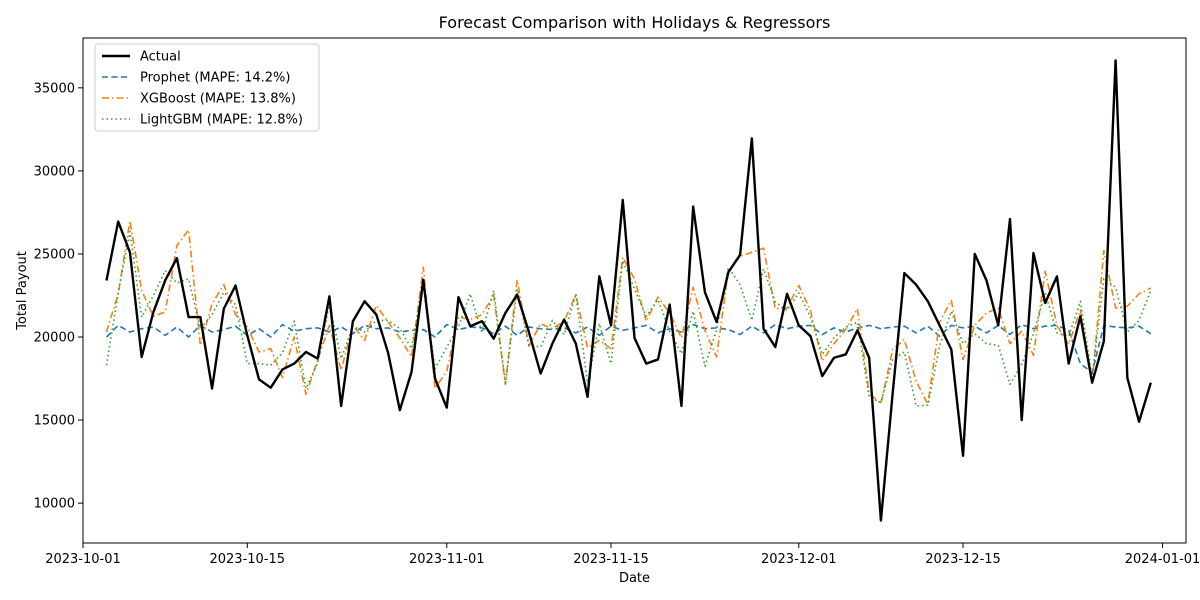 The image size is (1200, 600). Describe the element at coordinates (54, 338) in the screenshot. I see `y-tick-label: 20000` at that location.